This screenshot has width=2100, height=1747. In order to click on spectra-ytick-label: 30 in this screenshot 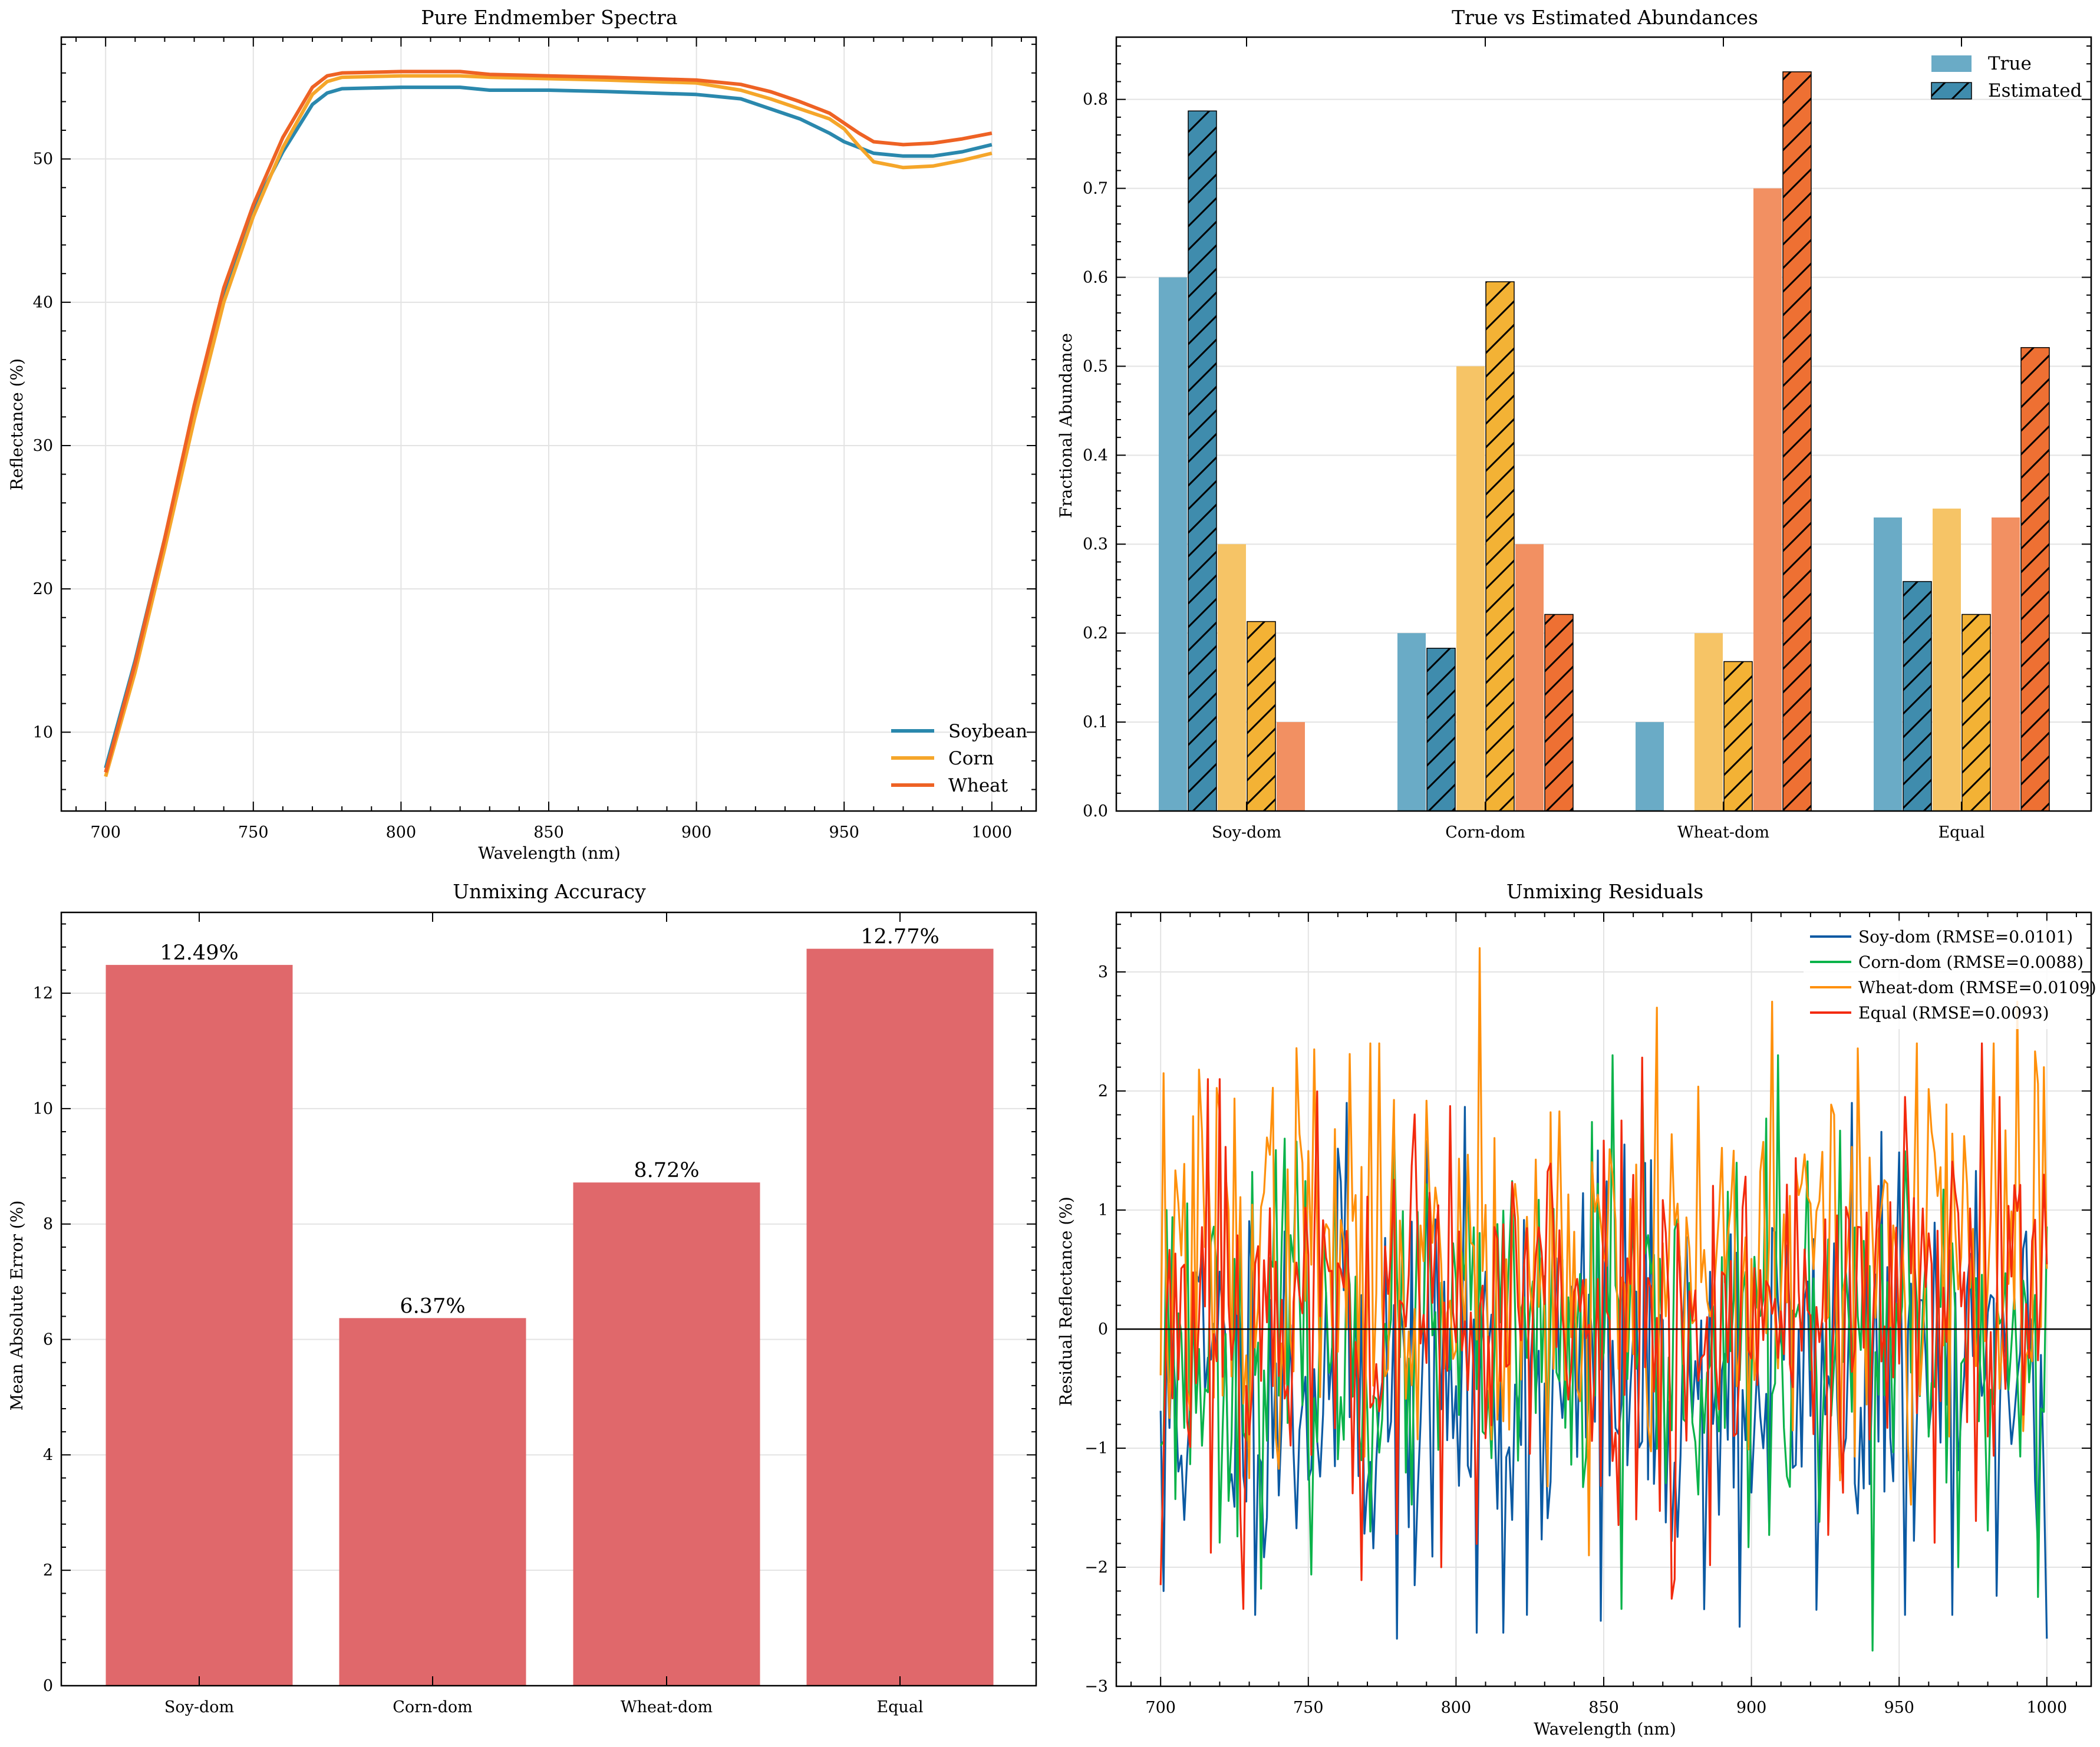, I will do `click(43, 446)`.